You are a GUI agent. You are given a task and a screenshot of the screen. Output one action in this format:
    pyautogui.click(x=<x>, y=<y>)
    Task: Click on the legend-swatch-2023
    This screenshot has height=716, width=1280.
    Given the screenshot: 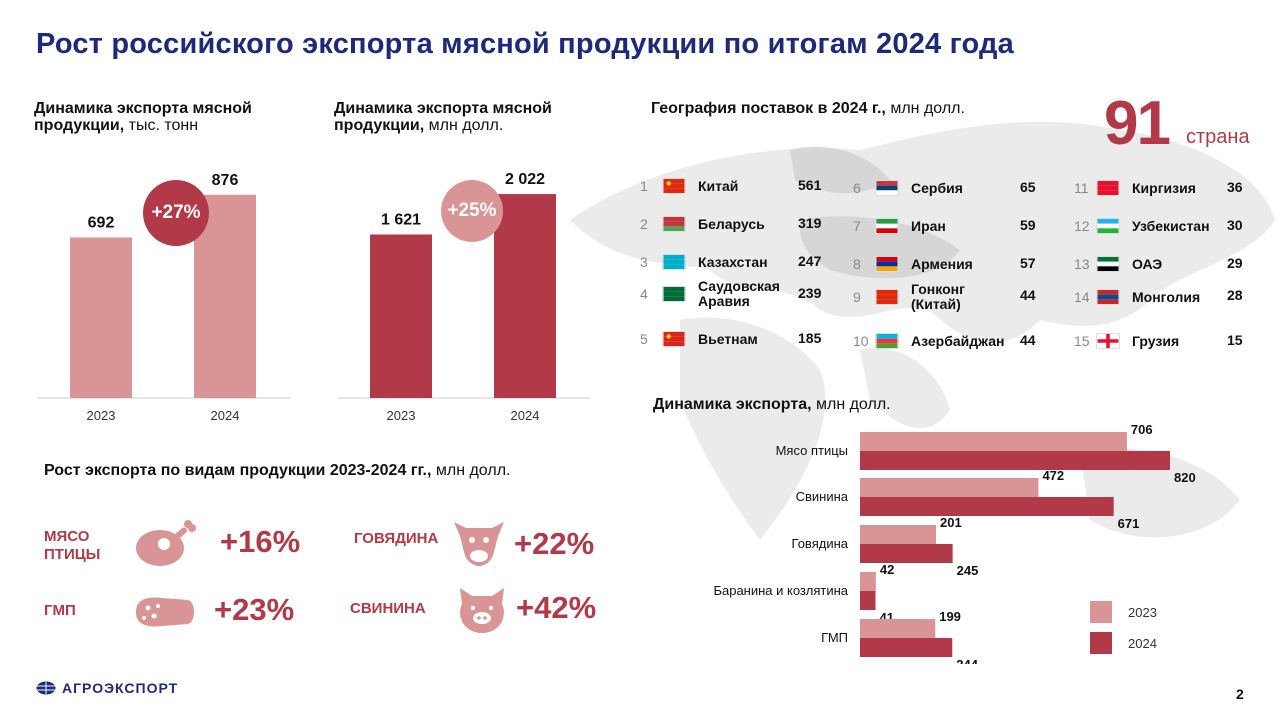 What is the action you would take?
    pyautogui.click(x=1101, y=612)
    